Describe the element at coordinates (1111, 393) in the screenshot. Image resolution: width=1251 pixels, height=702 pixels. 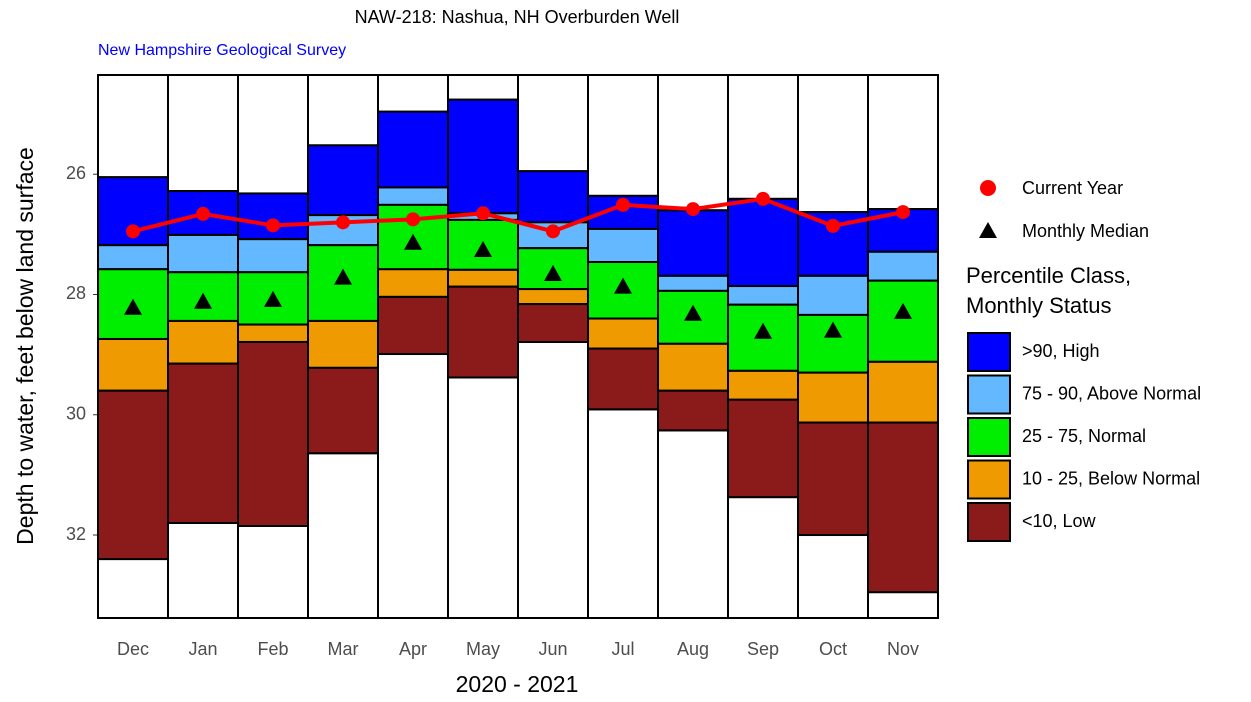
I see `legend-label: 75 - 90, Above Normal` at that location.